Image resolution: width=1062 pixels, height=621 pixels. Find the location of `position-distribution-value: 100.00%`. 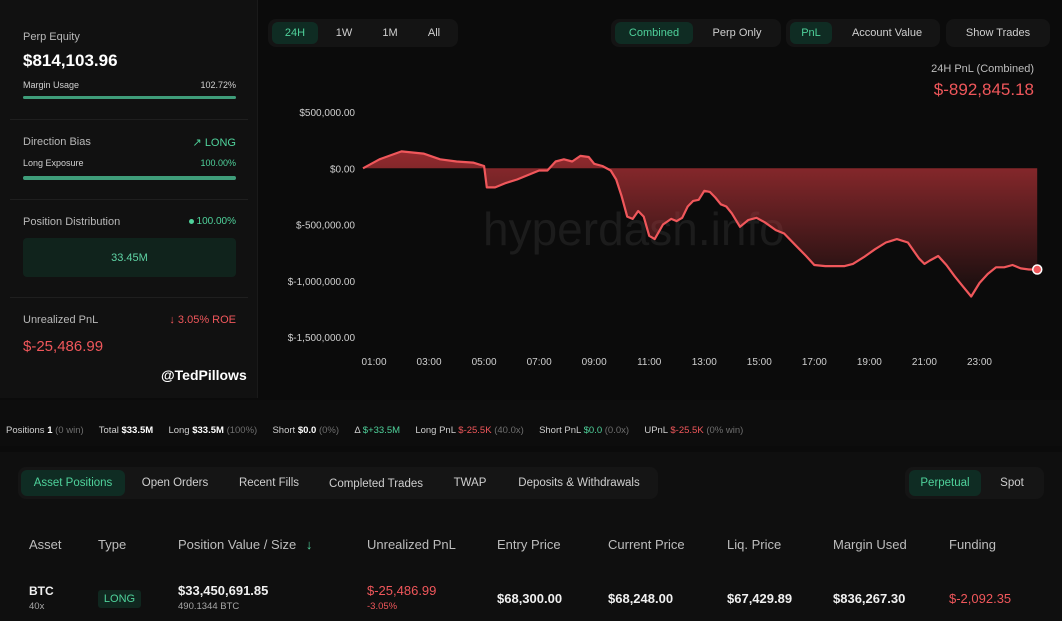

position-distribution-value: 100.00% is located at coordinates (206, 221).